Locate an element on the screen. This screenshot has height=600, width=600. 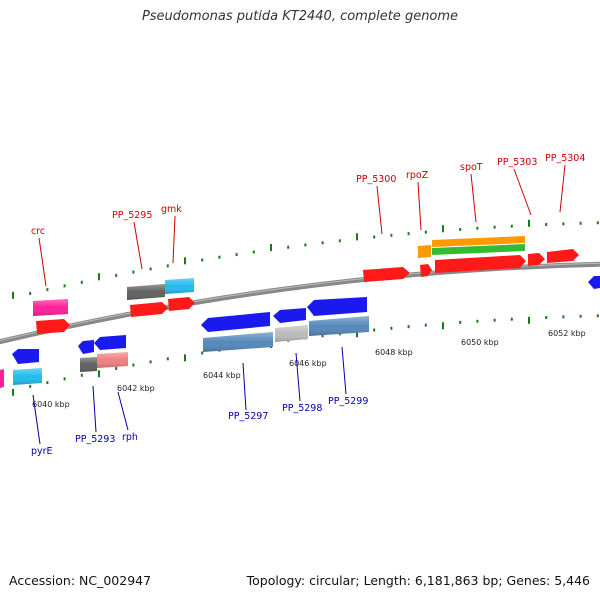
scale-label: 6040 kbp is located at coordinates (51, 404).